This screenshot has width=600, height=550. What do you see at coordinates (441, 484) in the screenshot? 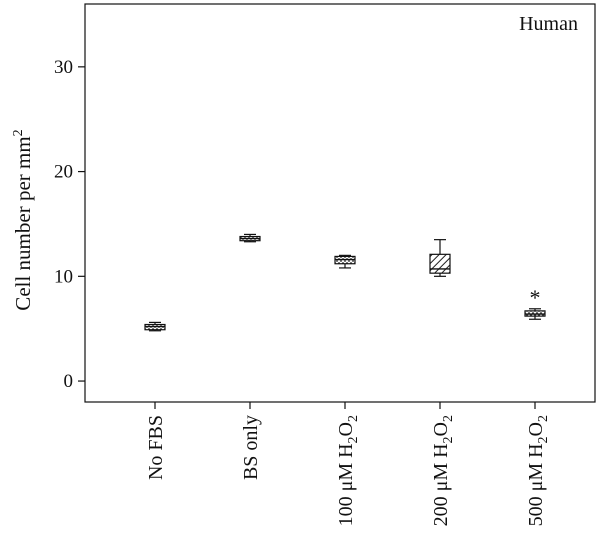
I see `label-text: 200 μM H` at bounding box center [441, 484].